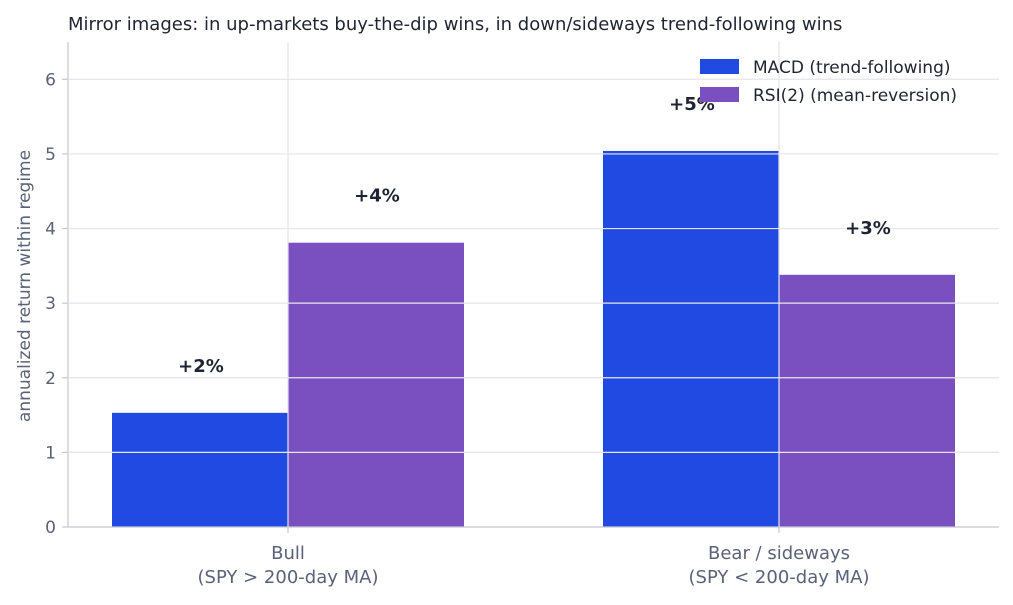  I want to click on legend-label: MACD (trend-following), so click(852, 68).